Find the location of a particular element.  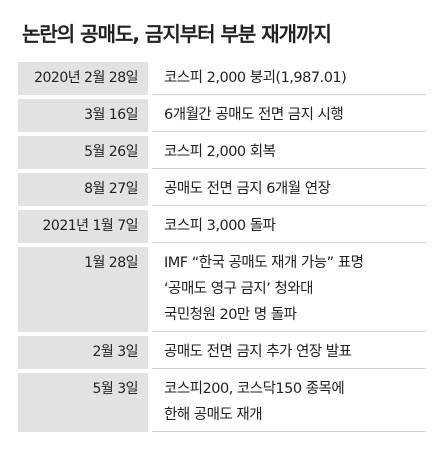

event-text: 6개월간 공매도 전면 금지 시행 is located at coordinates (254, 115).